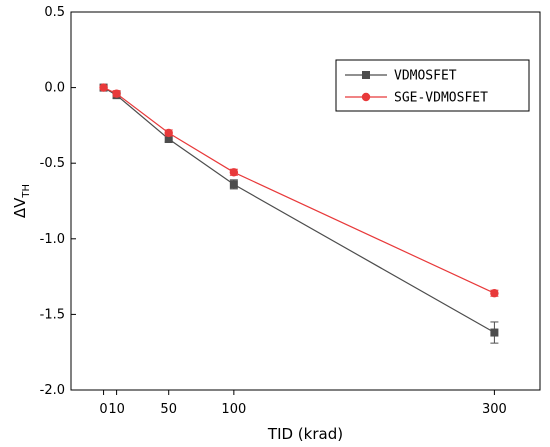  I want to click on x-axis-title: TID (krad), so click(305, 434).